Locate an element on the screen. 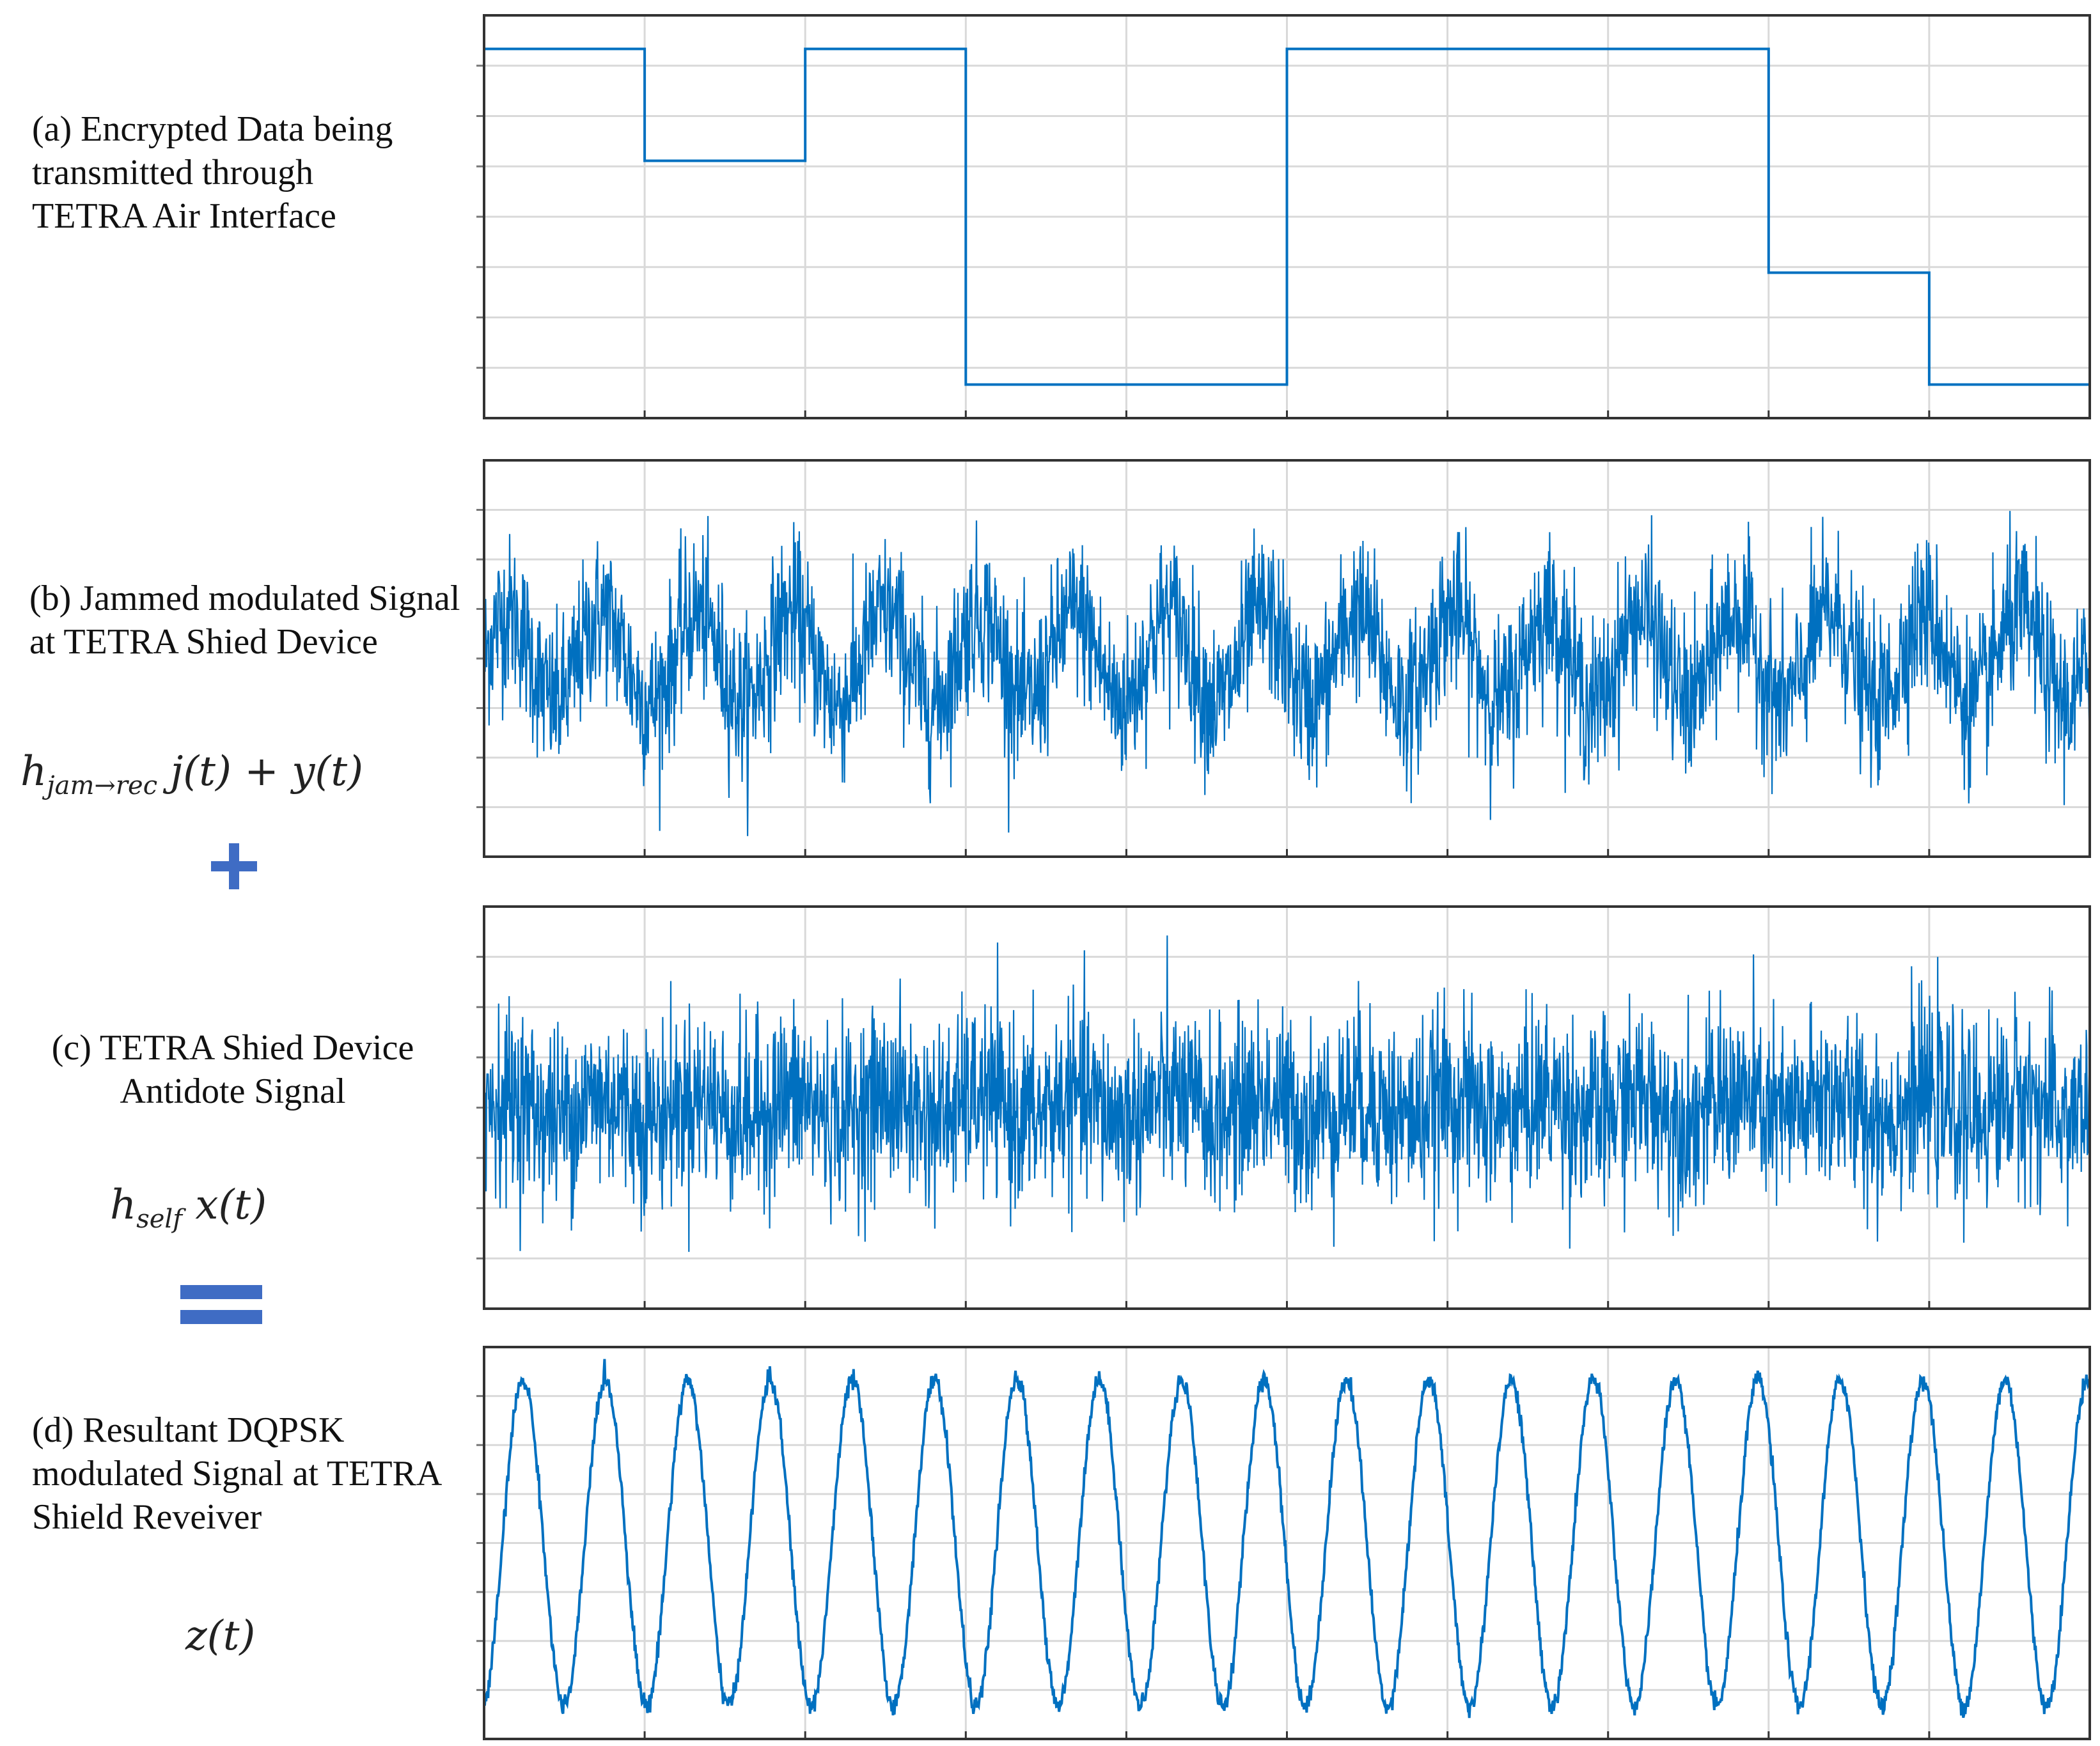  formula-b: hjam→rec j(t) + y(t) is located at coordinates (192, 774).